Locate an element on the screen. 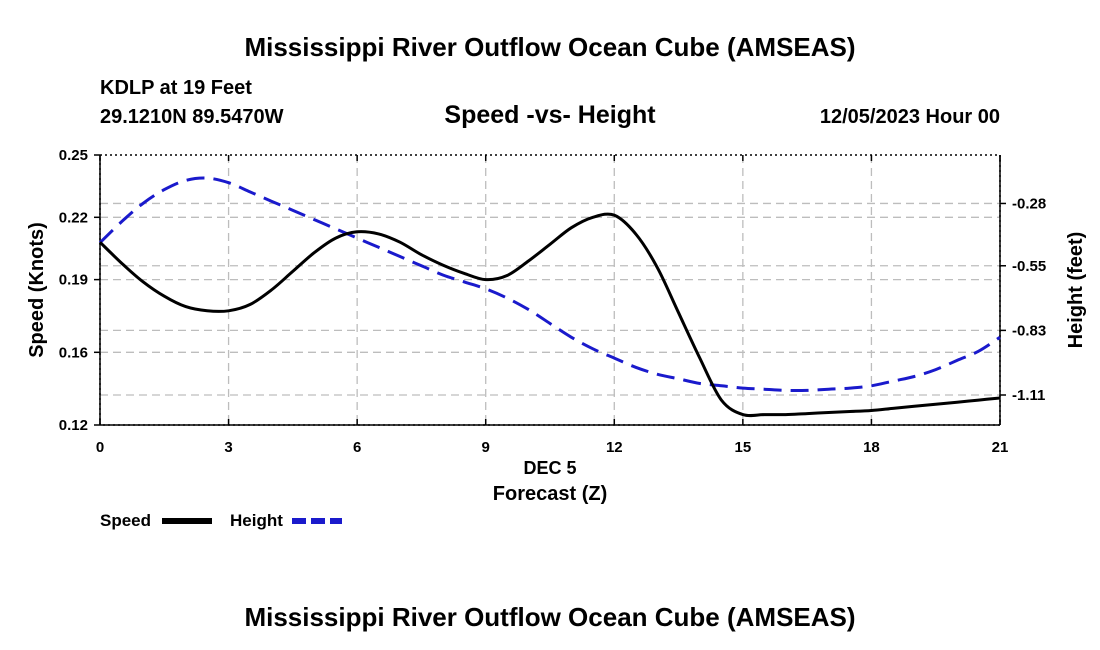  y2-tick-label: -0.83 is located at coordinates (1029, 330).